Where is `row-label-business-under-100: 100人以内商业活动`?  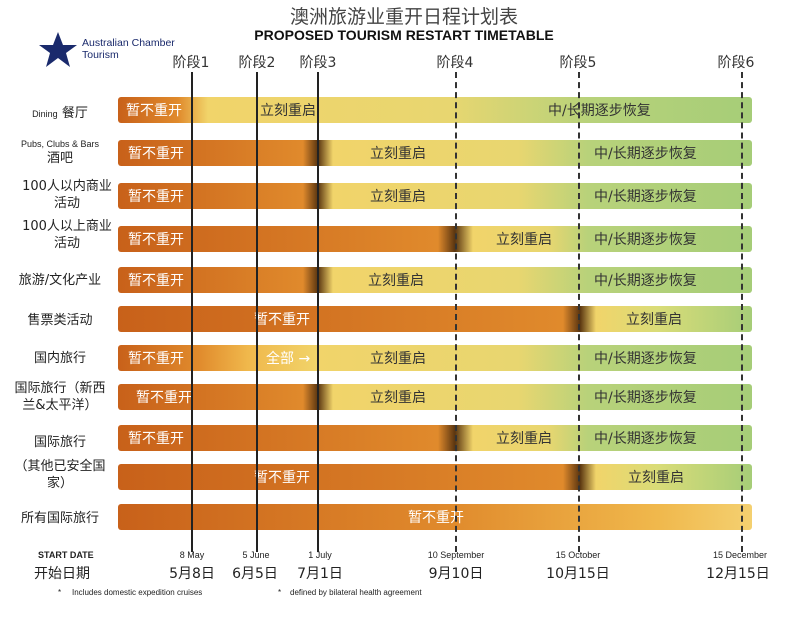 row-label-business-under-100: 100人以内商业活动 is located at coordinates (67, 195).